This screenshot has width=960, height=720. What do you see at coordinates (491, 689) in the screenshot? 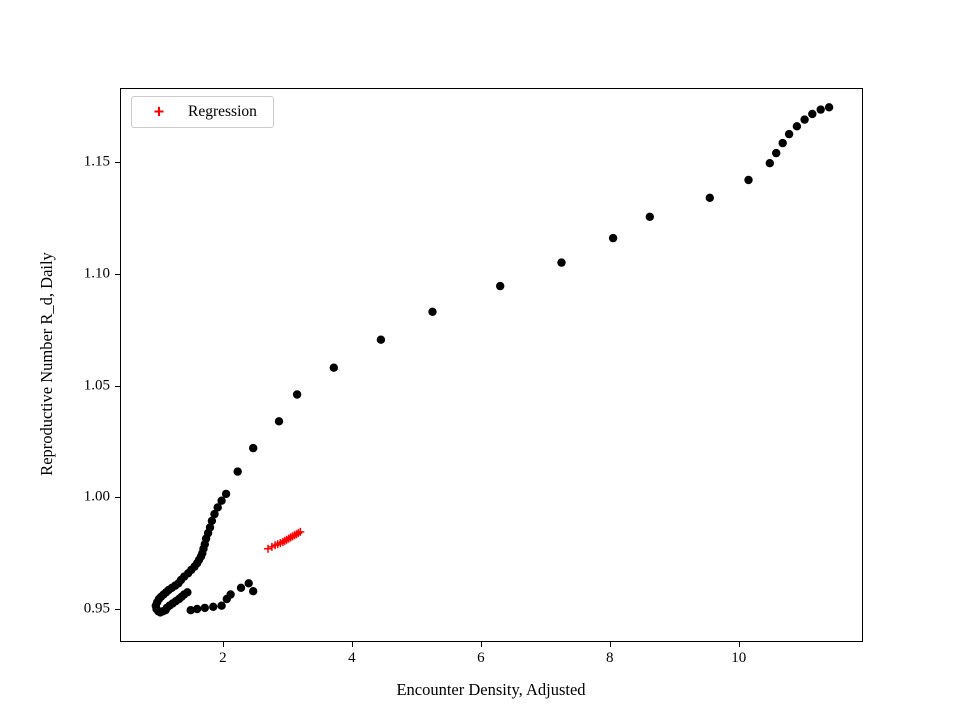
I see `x-axis-label: Encounter Density, Adjusted` at bounding box center [491, 689].